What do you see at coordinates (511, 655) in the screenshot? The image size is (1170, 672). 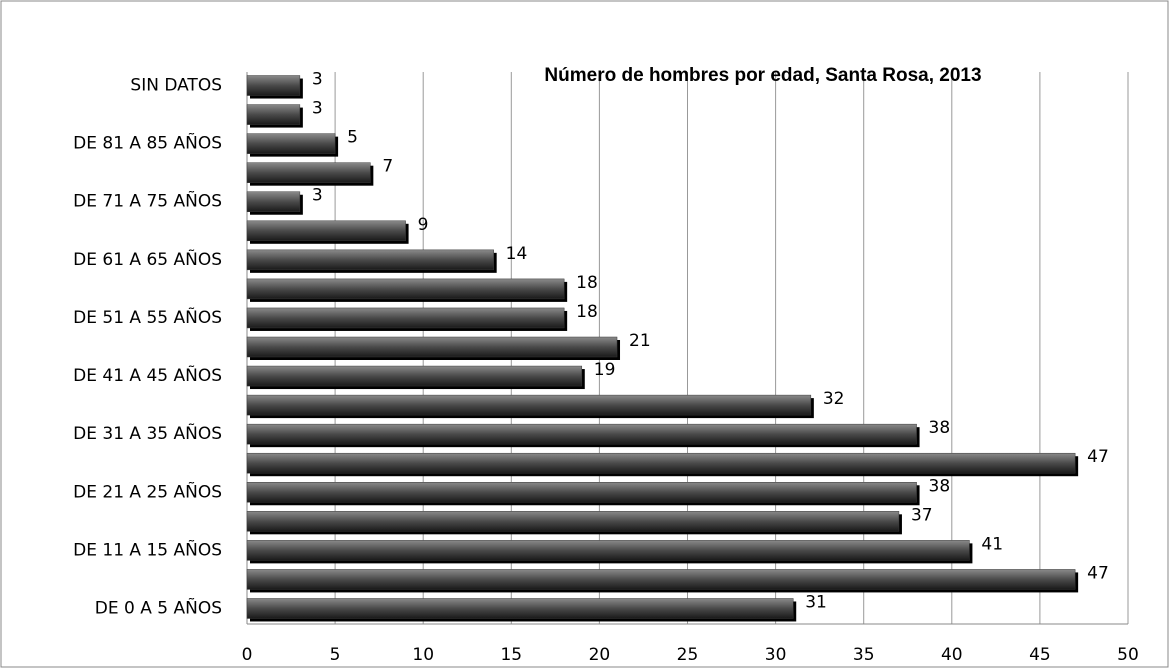 I see `x-tick-label: 15` at bounding box center [511, 655].